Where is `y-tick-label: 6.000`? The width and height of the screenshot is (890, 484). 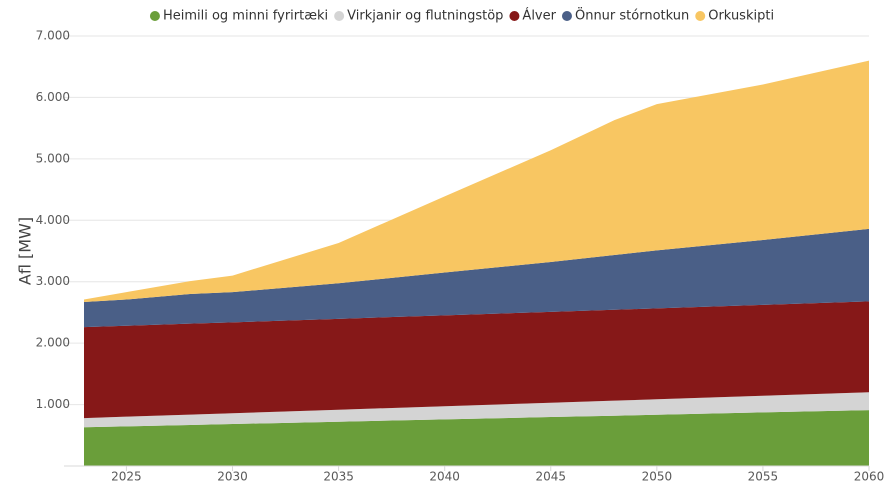 y-tick-label: 6.000 is located at coordinates (53, 97).